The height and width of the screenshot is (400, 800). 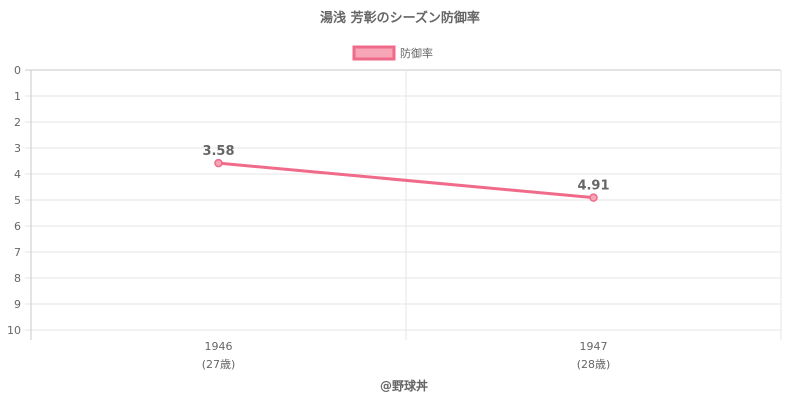 I want to click on series-line, so click(x=406, y=180).